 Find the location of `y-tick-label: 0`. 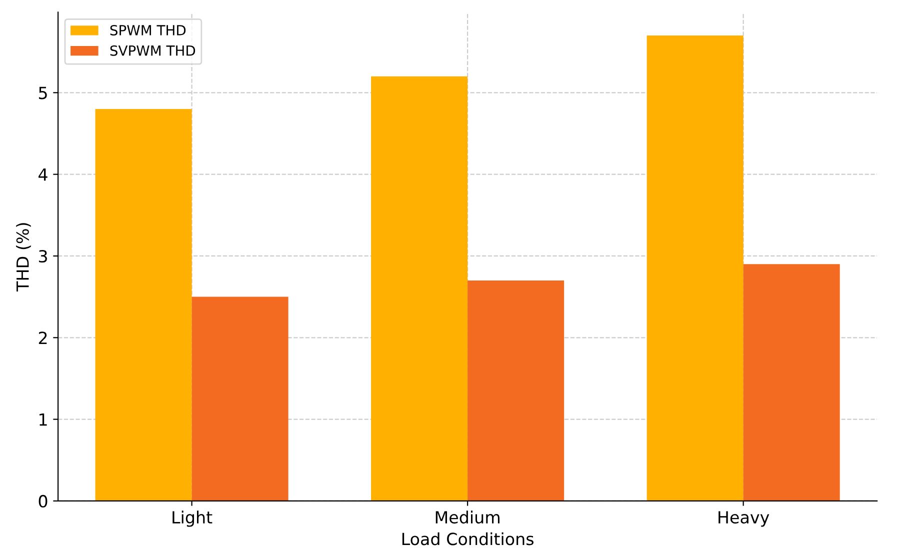

y-tick-label: 0 is located at coordinates (43, 501).